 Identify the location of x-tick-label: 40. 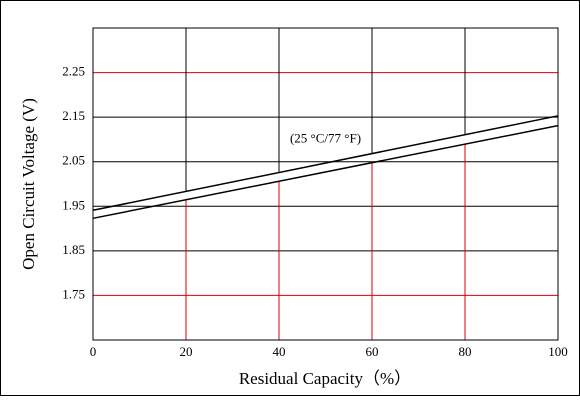
(279, 351).